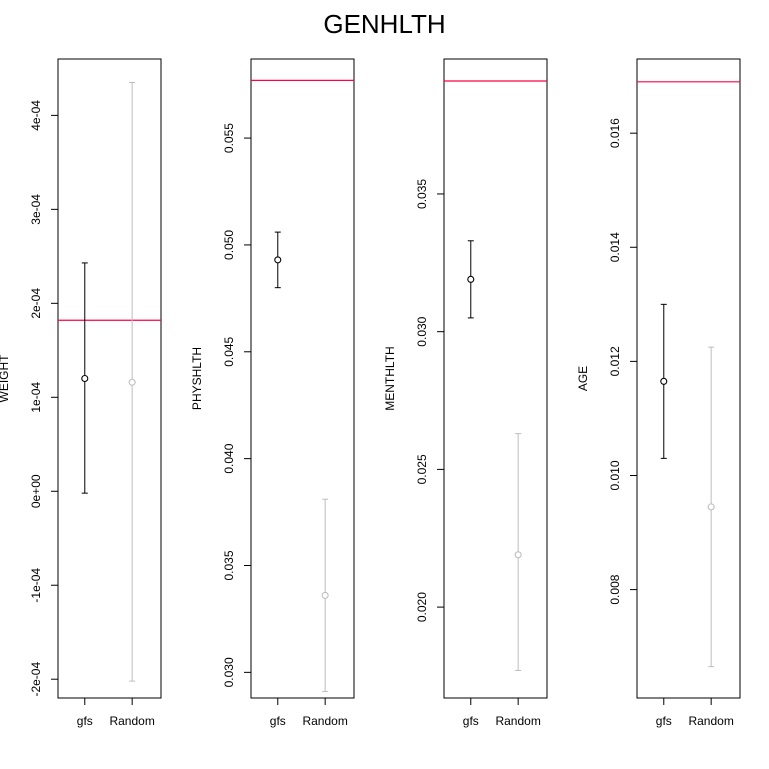 This screenshot has width=769, height=769. What do you see at coordinates (229, 458) in the screenshot?
I see `y-tick-label: 0.040` at bounding box center [229, 458].